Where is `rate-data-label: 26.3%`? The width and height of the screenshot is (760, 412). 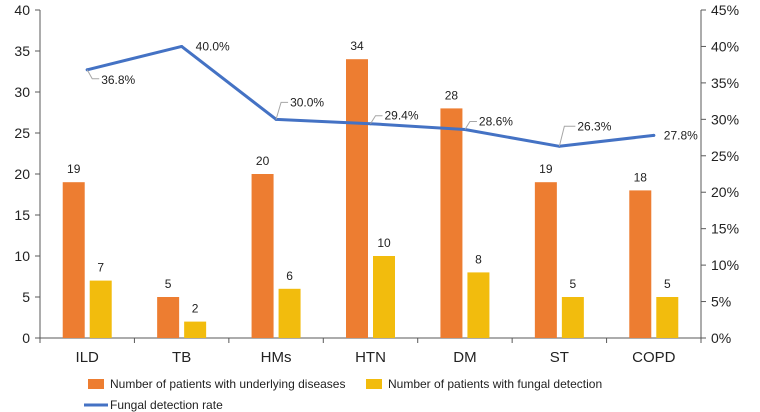 rate-data-label: 26.3% is located at coordinates (594, 126).